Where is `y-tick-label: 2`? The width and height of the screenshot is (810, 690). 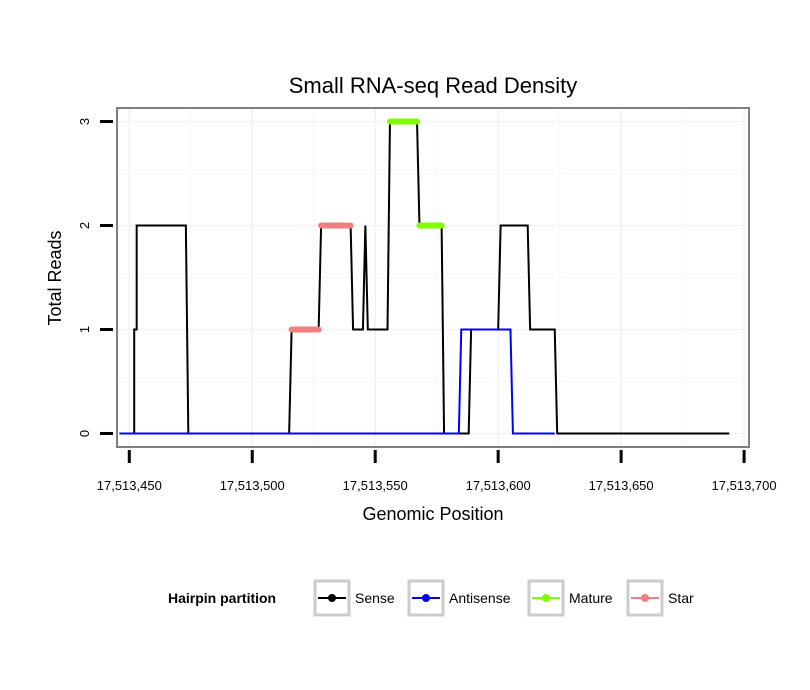
y-tick-label: 2 is located at coordinates (84, 225).